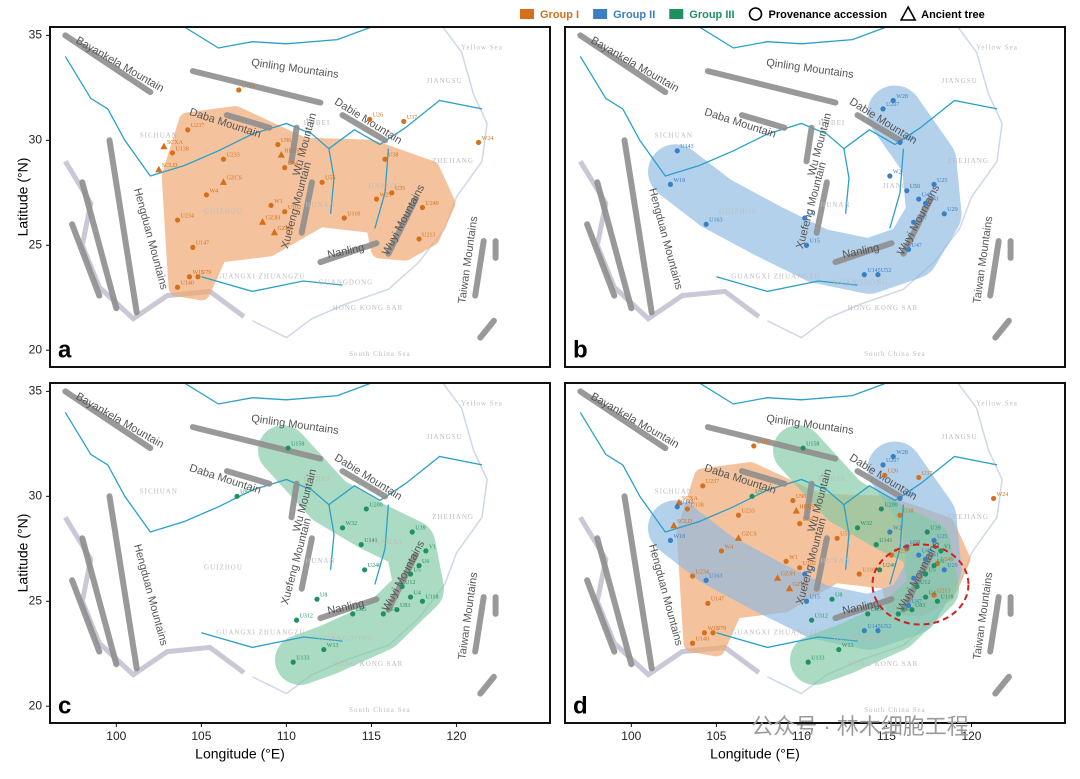 This screenshot has height=779, width=1080. Describe the element at coordinates (908, 512) in the screenshot. I see `point-label: U38` at that location.